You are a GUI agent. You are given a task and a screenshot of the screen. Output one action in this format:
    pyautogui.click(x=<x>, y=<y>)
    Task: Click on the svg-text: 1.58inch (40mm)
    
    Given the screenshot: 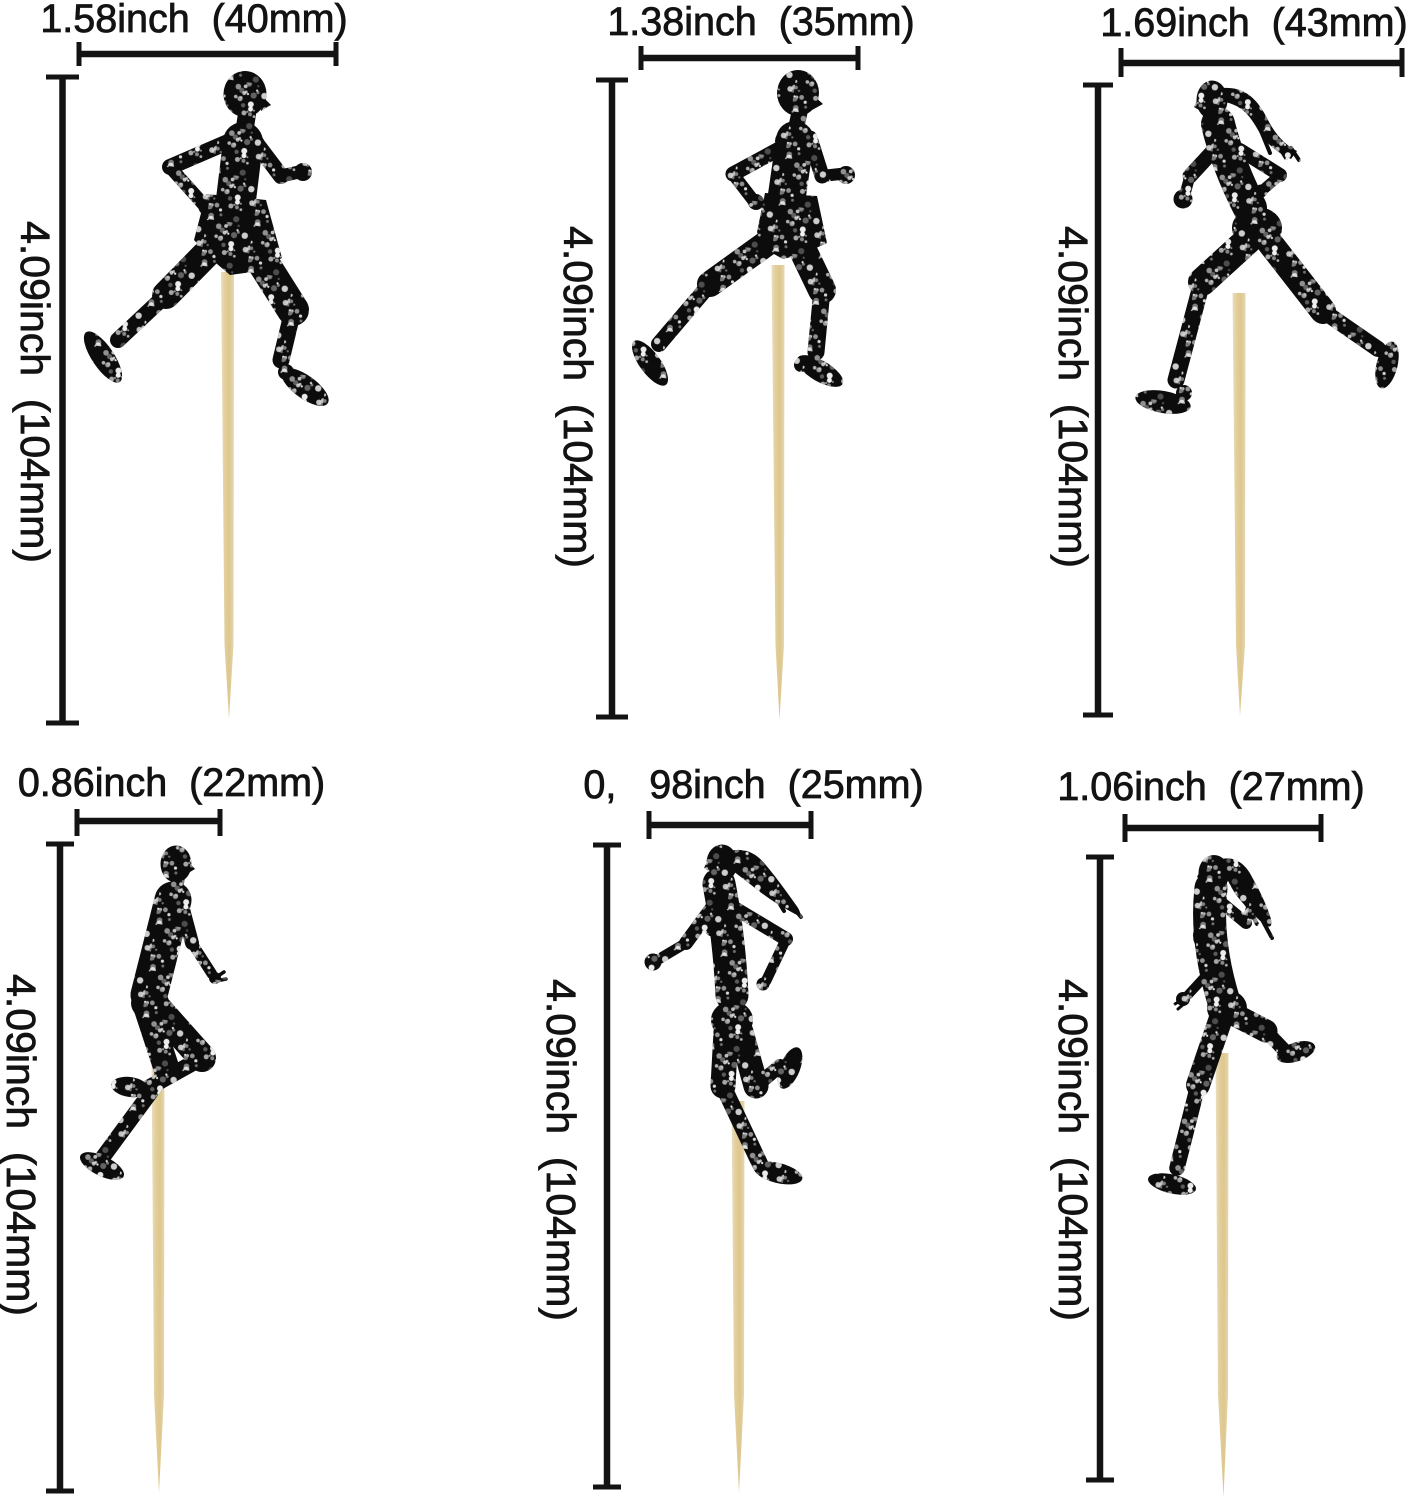 What is the action you would take?
    pyautogui.click(x=193, y=20)
    